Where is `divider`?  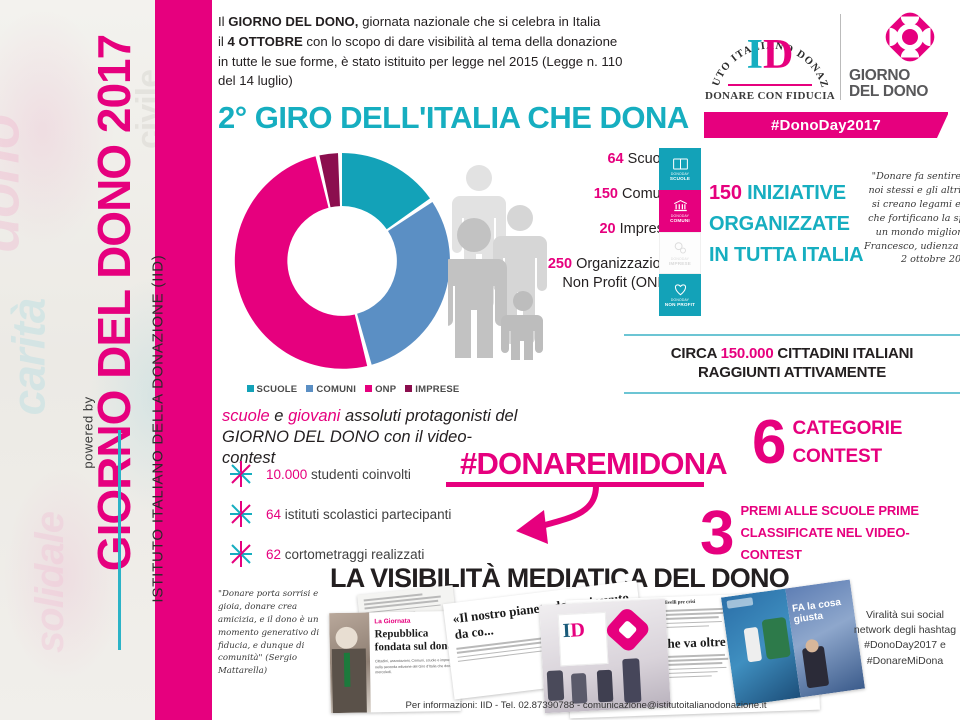
divider is located at coordinates (119, 540).